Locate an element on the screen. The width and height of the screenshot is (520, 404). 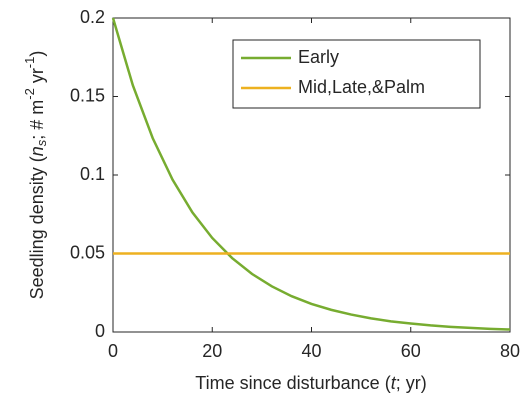
y-tick-label: 0.15 is located at coordinates (87, 95).